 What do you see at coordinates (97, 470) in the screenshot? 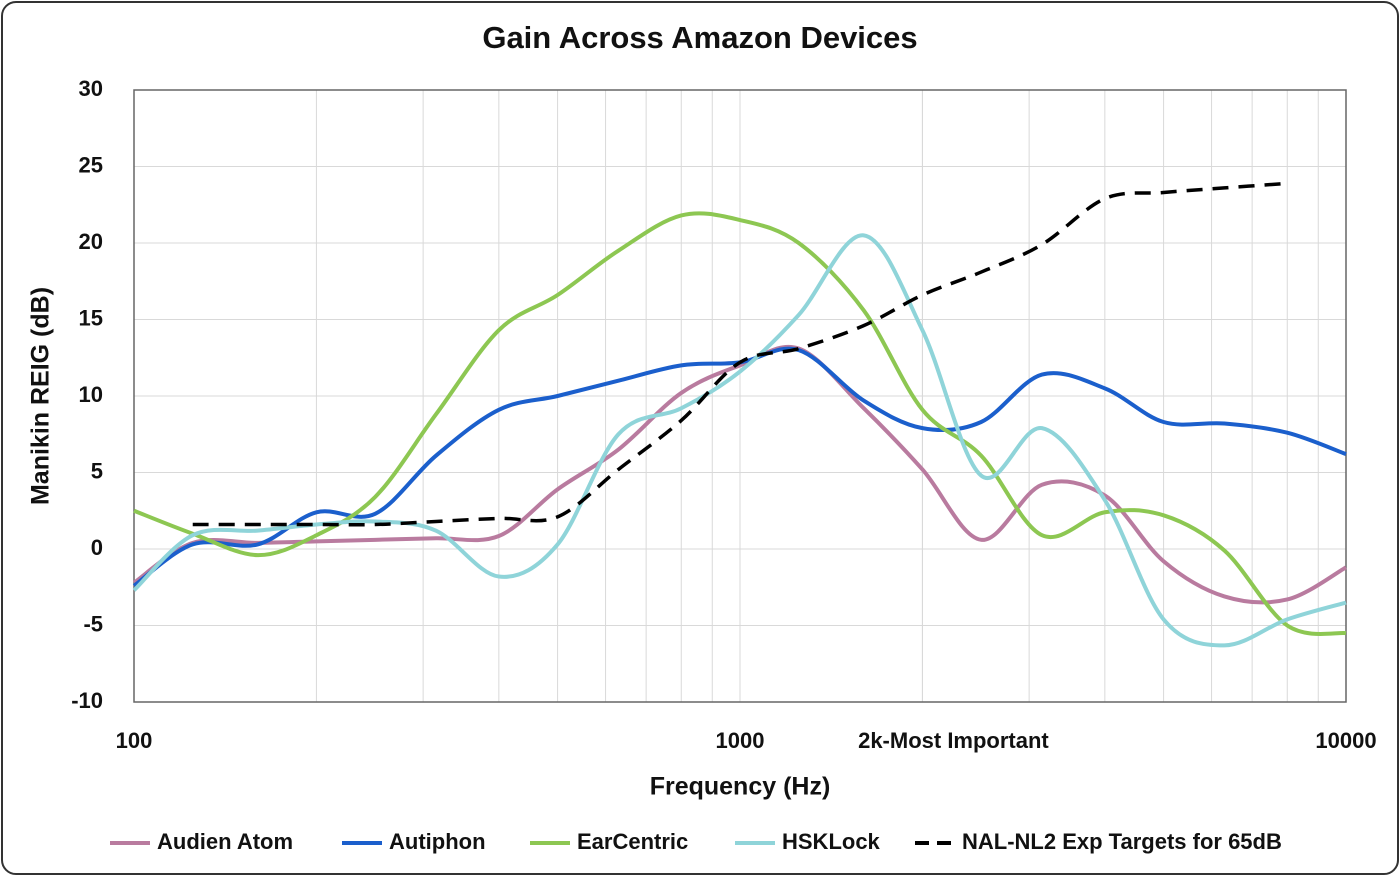
I see `y-tick-label: 5` at bounding box center [97, 470].